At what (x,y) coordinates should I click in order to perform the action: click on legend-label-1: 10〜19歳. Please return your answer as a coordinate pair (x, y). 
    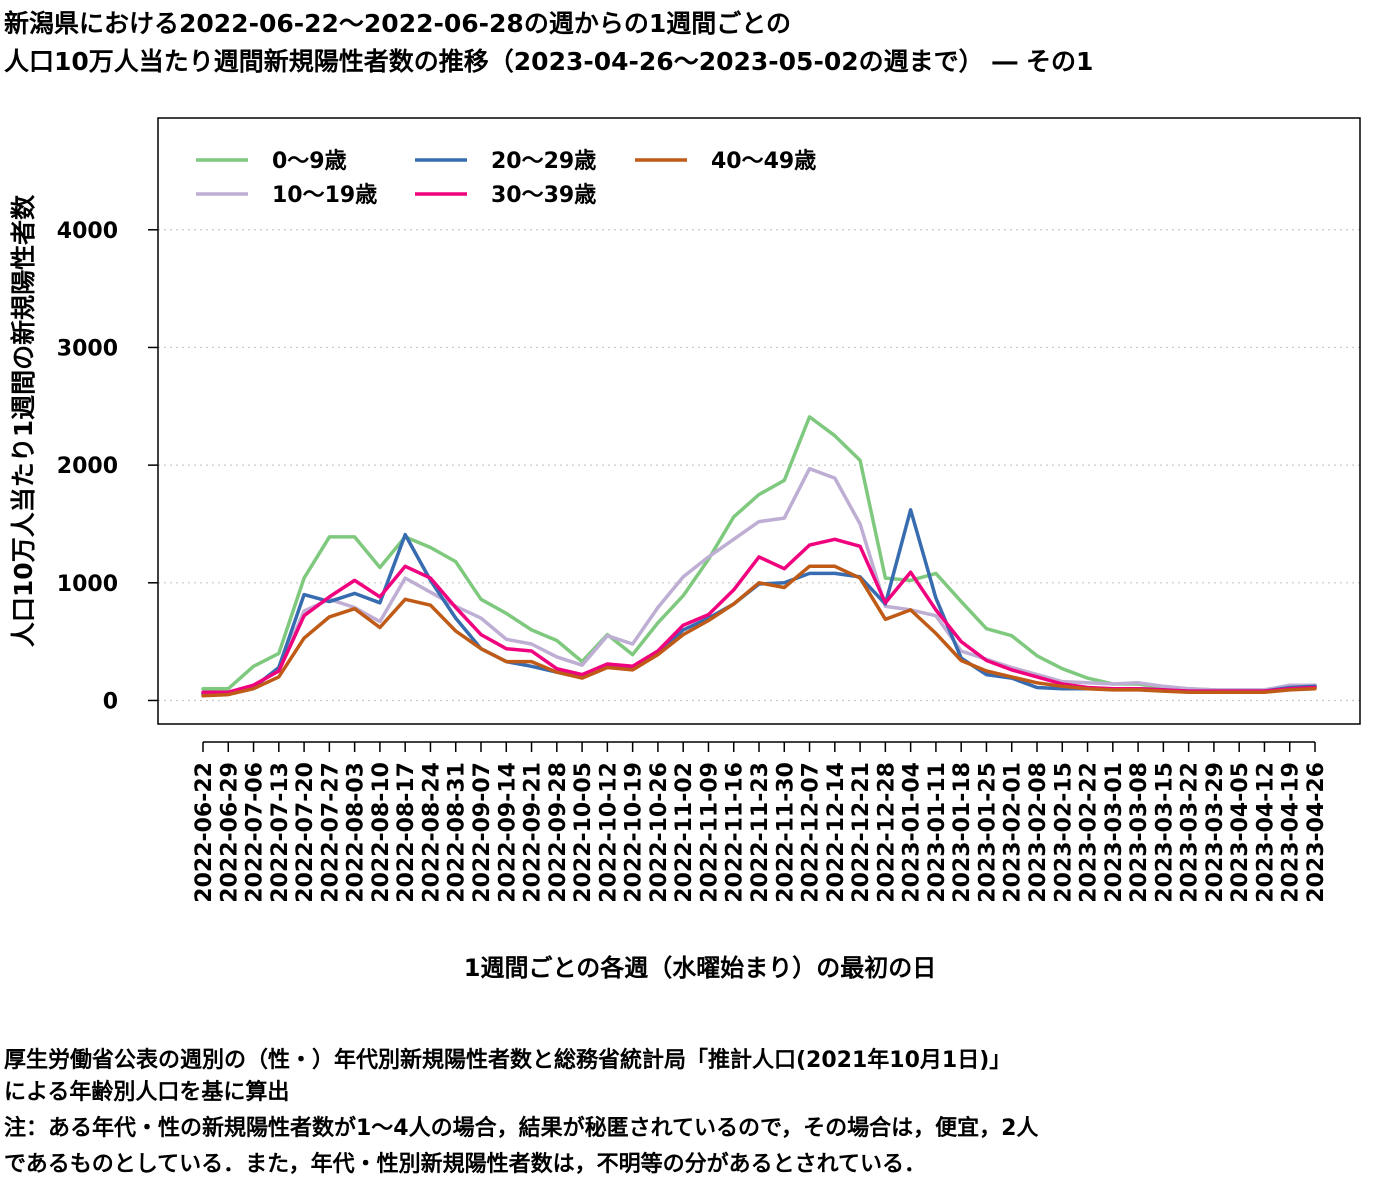
    Looking at the image, I should click on (324, 195).